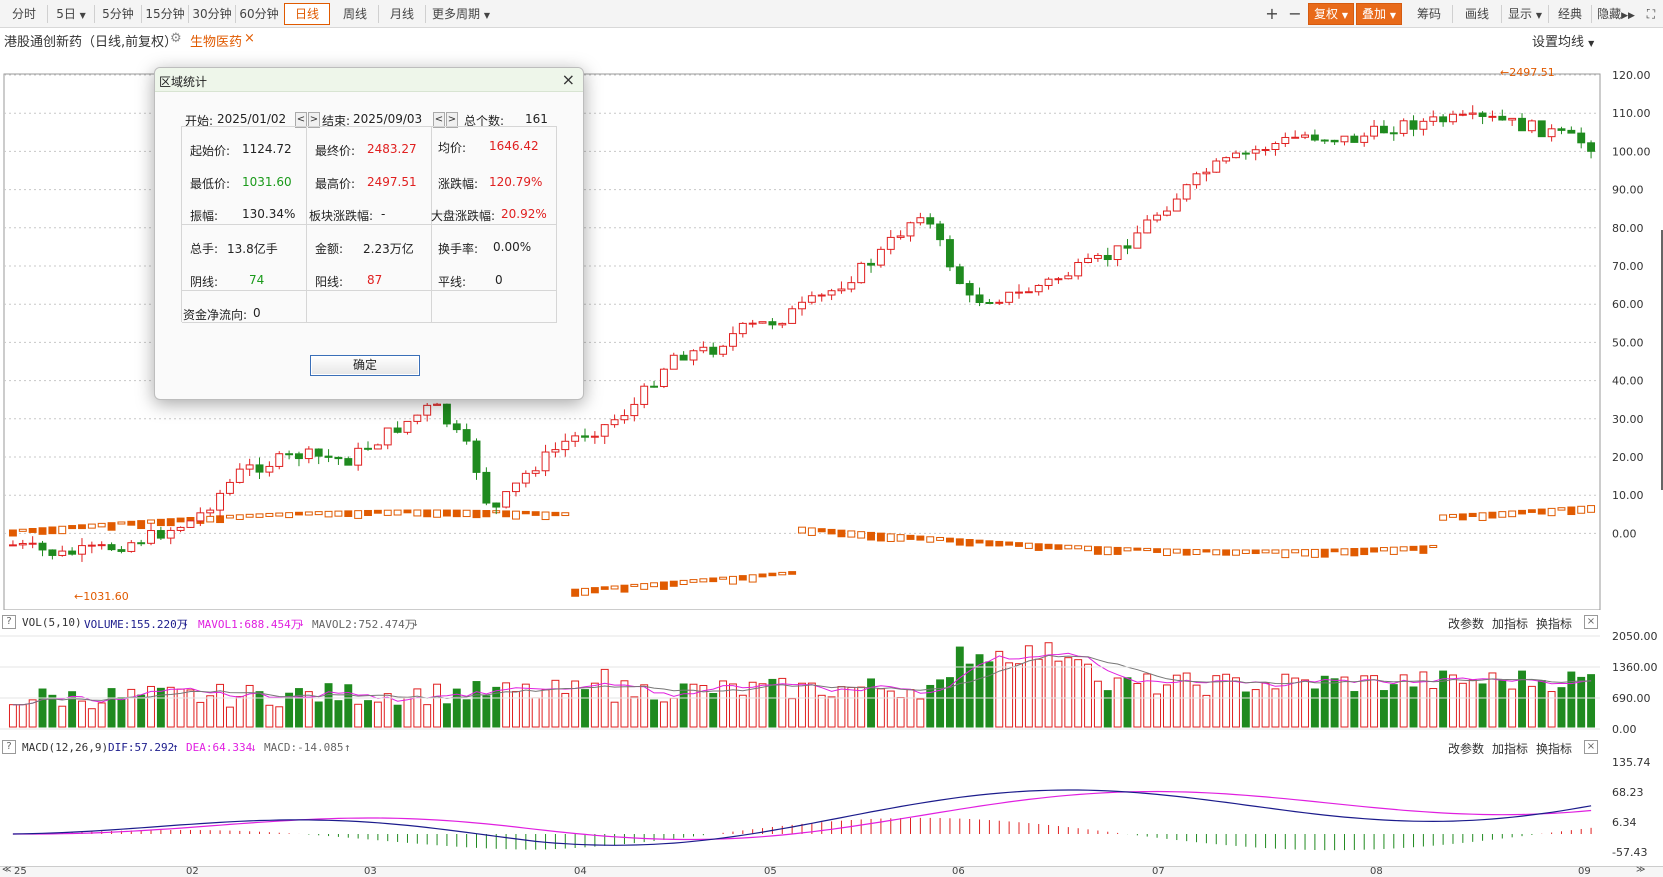 The image size is (1663, 877). Describe the element at coordinates (1272, 13) in the screenshot. I see `zoom-in-button: +` at that location.